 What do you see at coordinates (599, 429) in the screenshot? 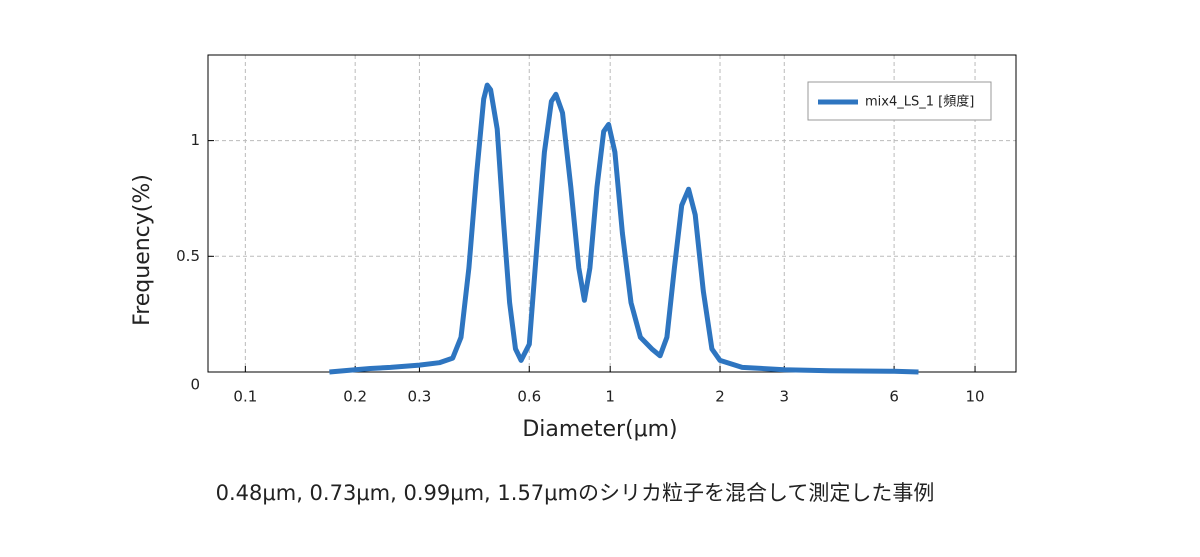
I see `x-axis-label: Diameter(μm)` at bounding box center [599, 429].